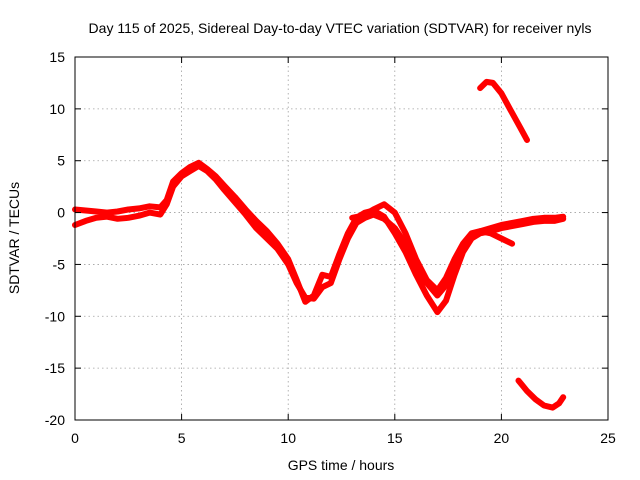 This screenshot has height=480, width=640. Describe the element at coordinates (608, 438) in the screenshot. I see `x-tick-label: 25` at that location.